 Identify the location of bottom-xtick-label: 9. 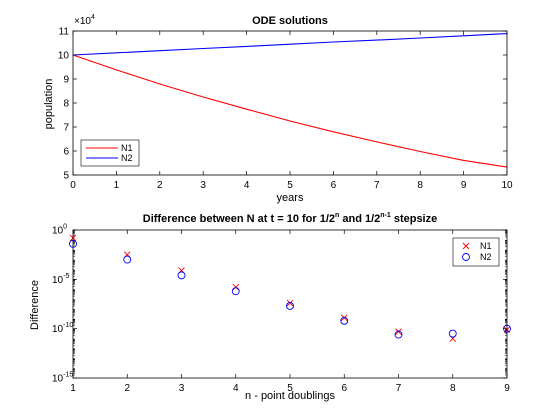
(507, 388).